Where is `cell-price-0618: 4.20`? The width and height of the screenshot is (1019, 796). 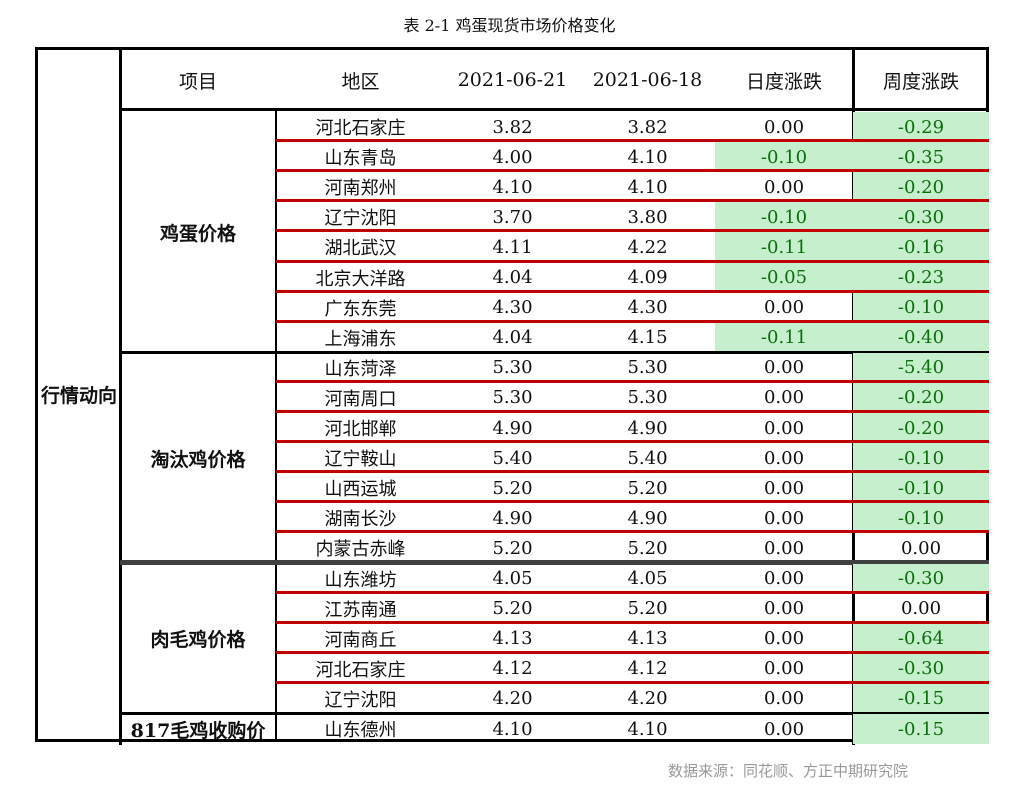 cell-price-0618: 4.20 is located at coordinates (647, 699).